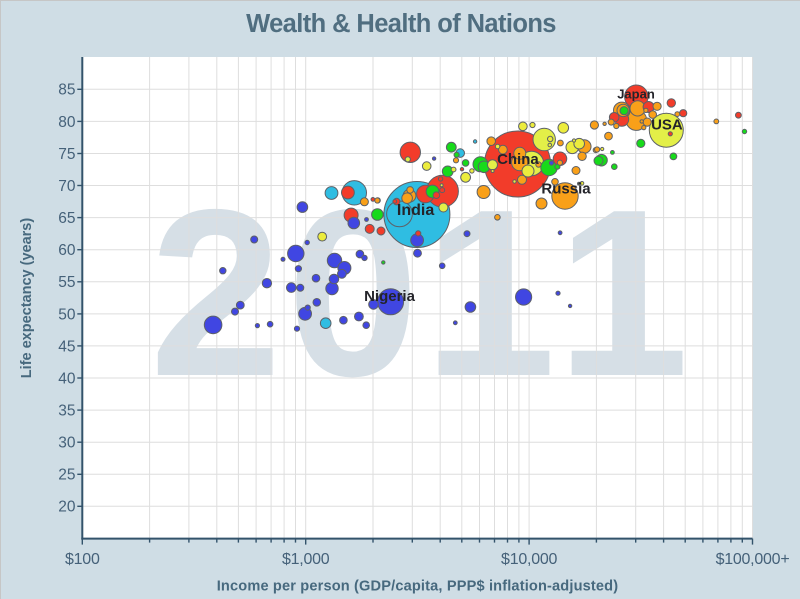  What do you see at coordinates (529, 559) in the screenshot?
I see `svg-text: $10,000` at bounding box center [529, 559].